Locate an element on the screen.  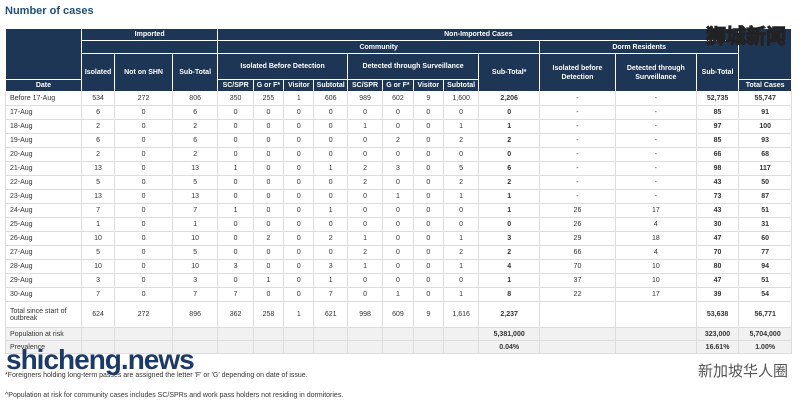
table-cell: 989 is located at coordinates (365, 98).